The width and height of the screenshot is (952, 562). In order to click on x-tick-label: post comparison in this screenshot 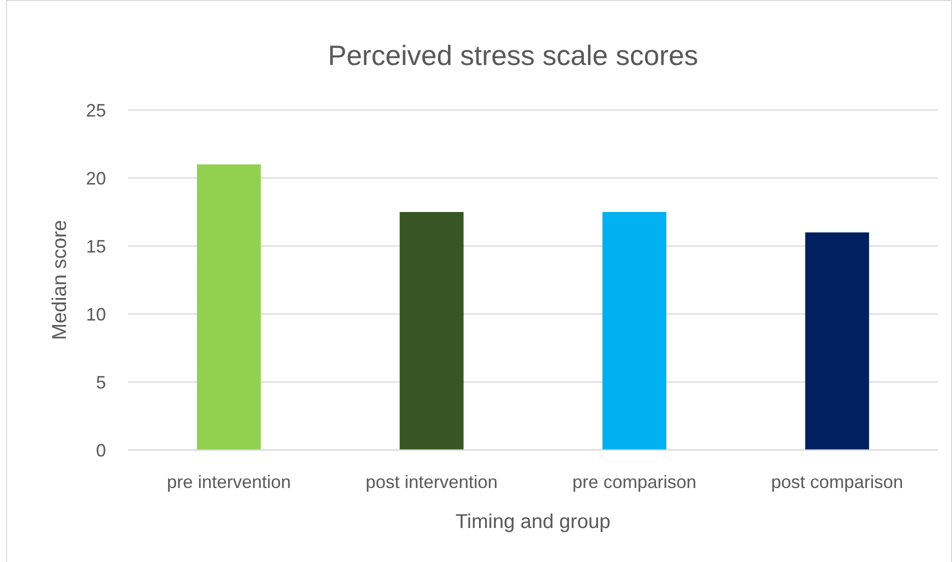, I will do `click(837, 482)`.